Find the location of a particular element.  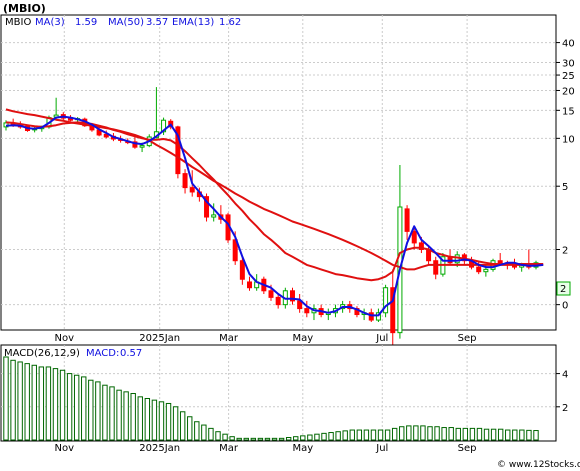

price-x-tick-label: Nov is located at coordinates (65, 338).